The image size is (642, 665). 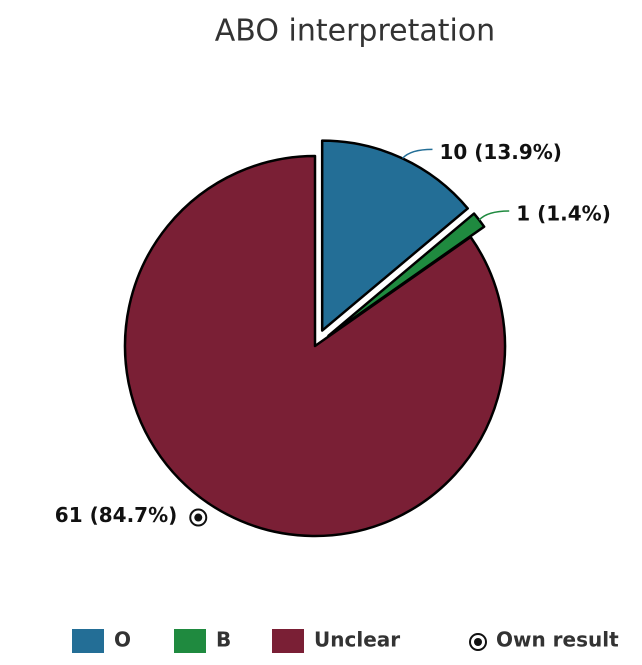 I want to click on chart-title: ABO interpretation, so click(x=355, y=31).